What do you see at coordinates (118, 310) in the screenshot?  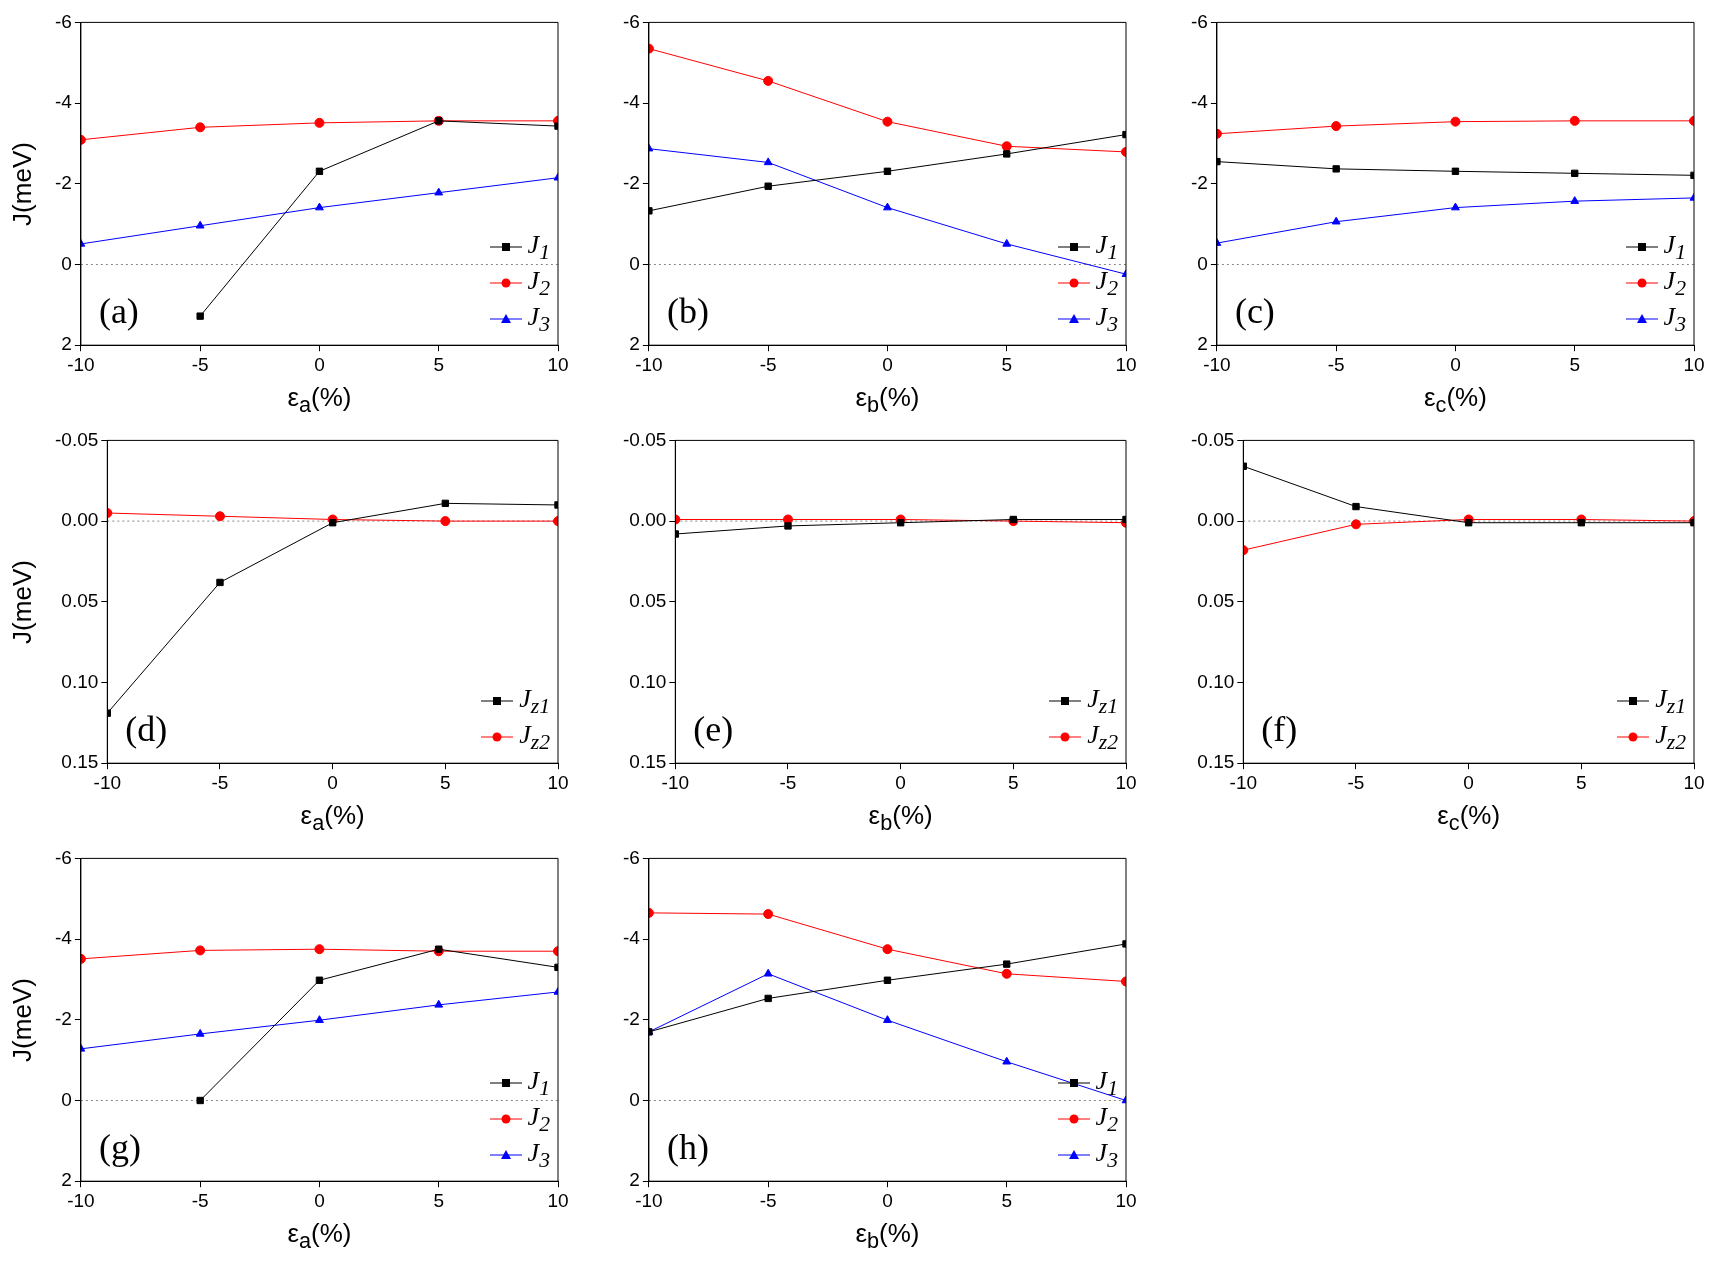 I see `annotation: (a)` at bounding box center [118, 310].